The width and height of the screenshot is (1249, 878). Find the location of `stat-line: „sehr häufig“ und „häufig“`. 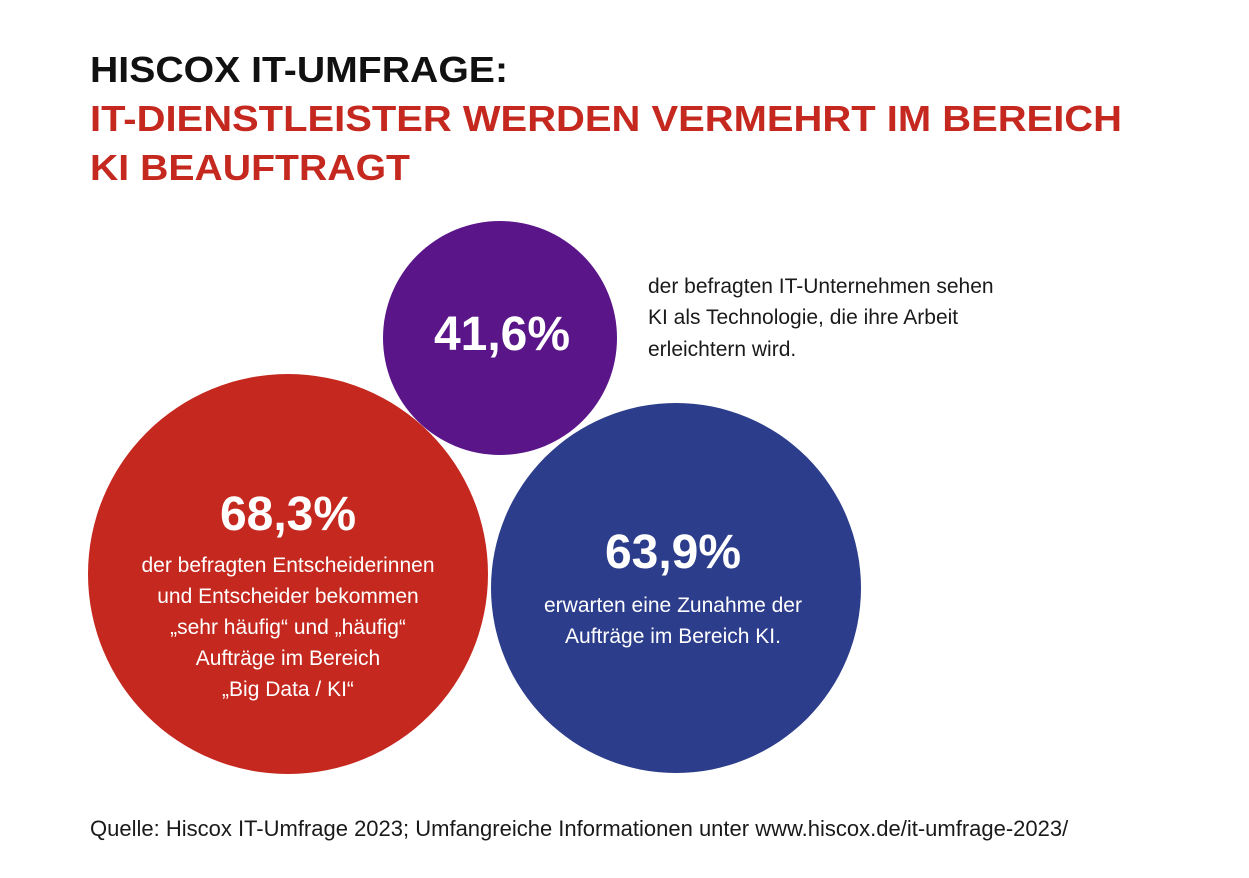

stat-line: „sehr häufig“ und „häufig“ is located at coordinates (288, 627).